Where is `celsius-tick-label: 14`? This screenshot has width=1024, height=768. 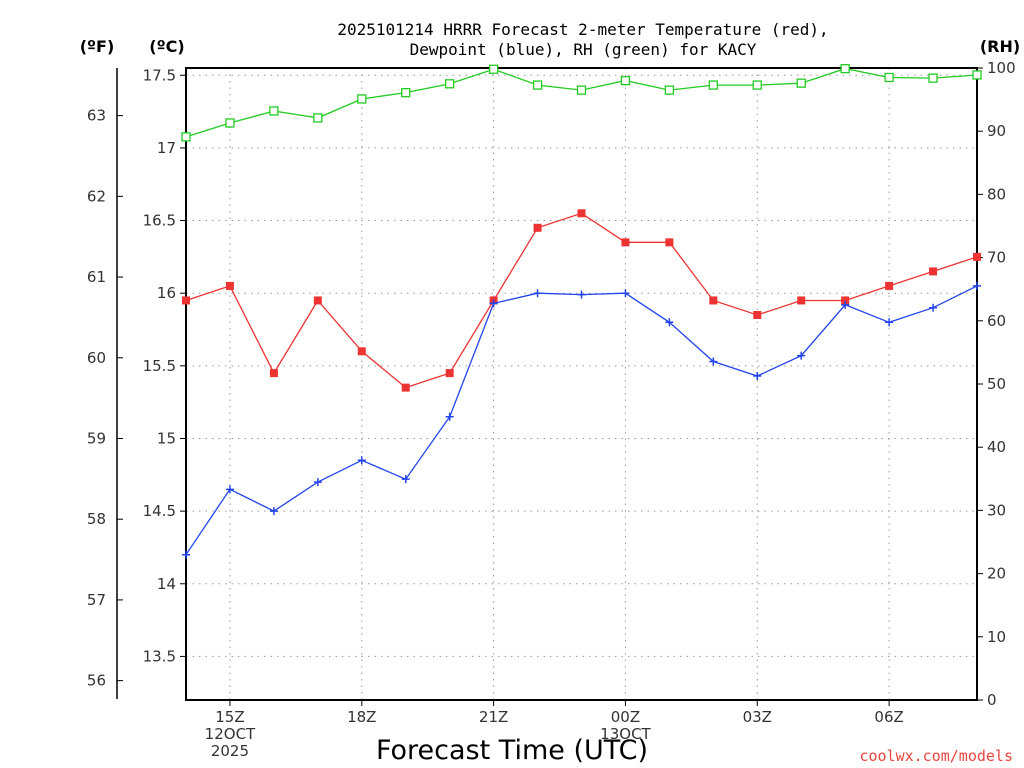
celsius-tick-label: 14 is located at coordinates (166, 584).